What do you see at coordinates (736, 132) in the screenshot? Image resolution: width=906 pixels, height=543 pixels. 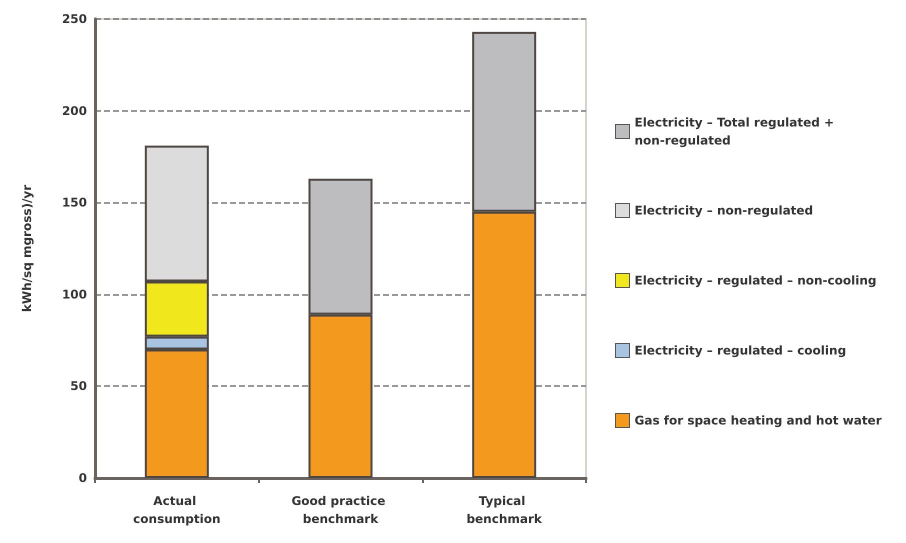 I see `legend-label: Electricity – Total regulated + non-regulated` at bounding box center [736, 132].